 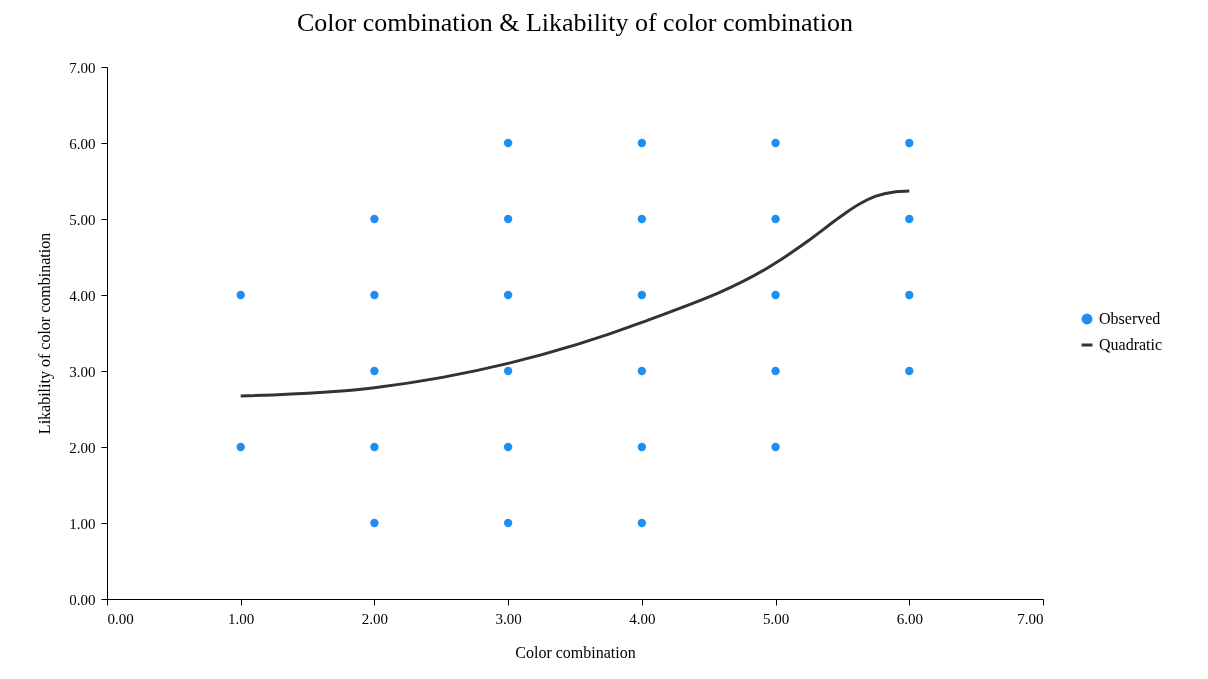 I want to click on y-tick-label: 7.00, so click(x=82, y=67).